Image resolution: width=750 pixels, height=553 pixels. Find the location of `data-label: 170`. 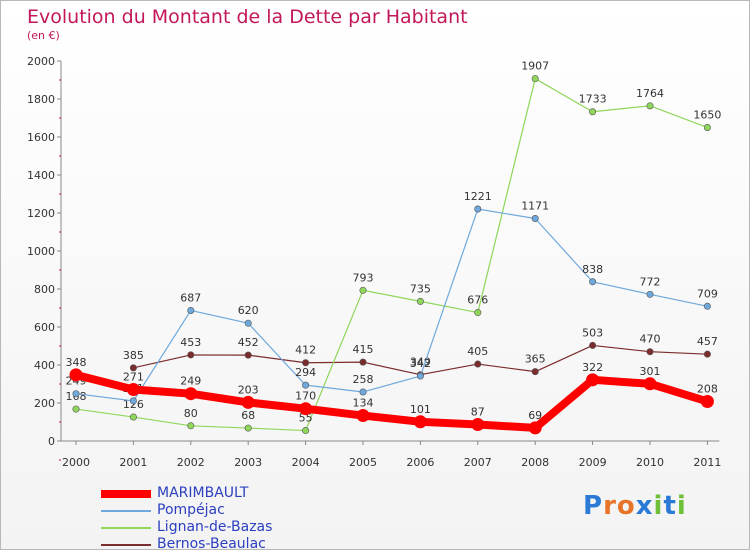

data-label: 170 is located at coordinates (305, 396).